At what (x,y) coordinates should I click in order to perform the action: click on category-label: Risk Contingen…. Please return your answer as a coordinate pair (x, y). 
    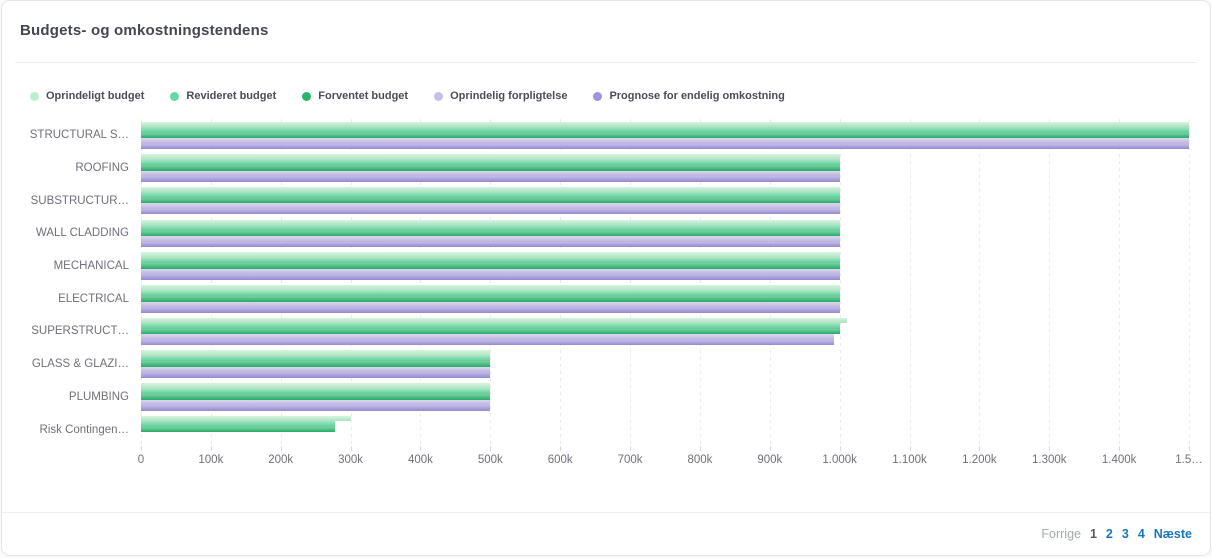
    Looking at the image, I should click on (84, 429).